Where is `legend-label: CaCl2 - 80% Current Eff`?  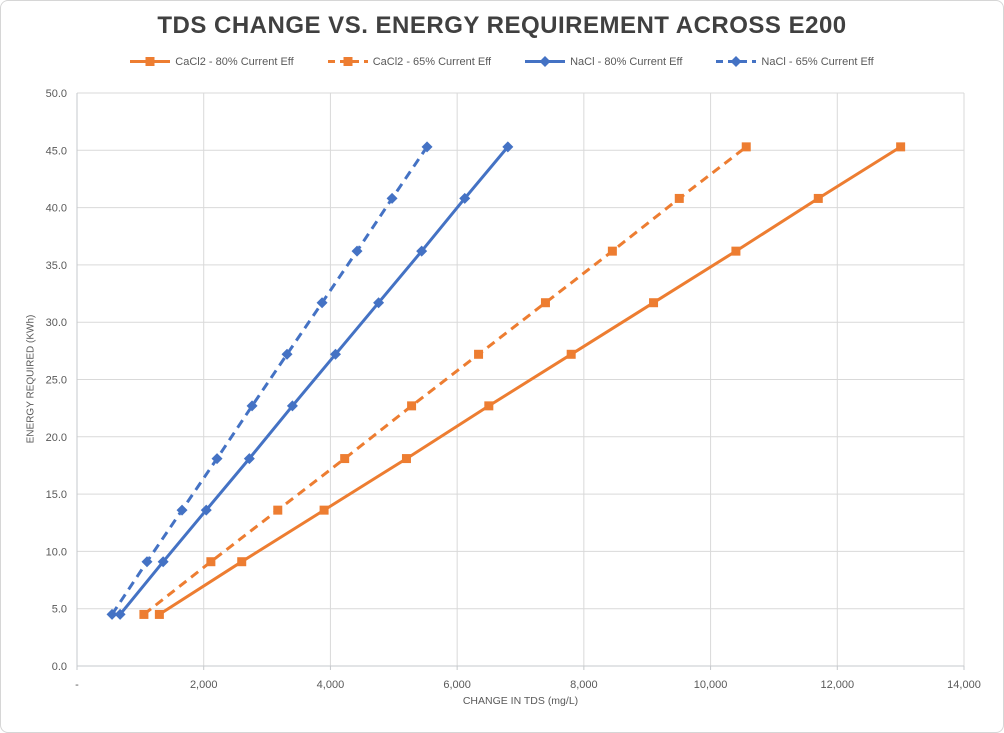 legend-label: CaCl2 - 80% Current Eff is located at coordinates (234, 61).